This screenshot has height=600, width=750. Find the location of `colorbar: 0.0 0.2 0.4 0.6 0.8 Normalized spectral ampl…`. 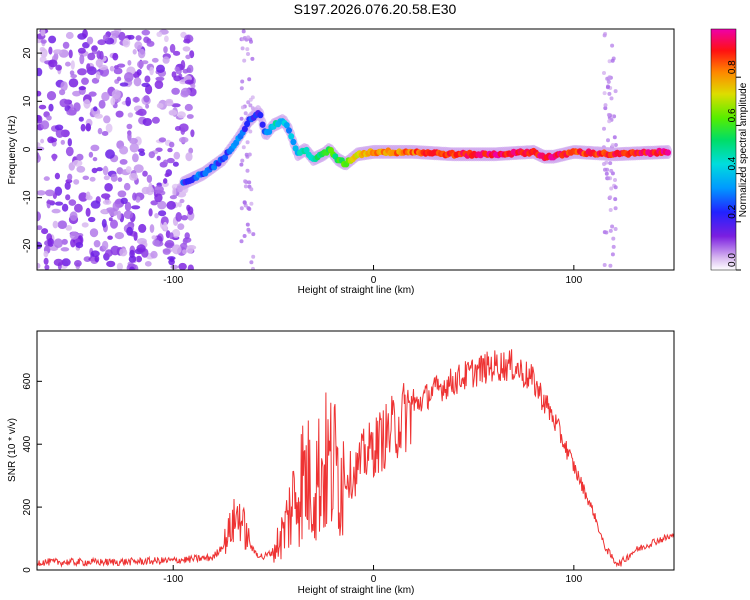

colorbar: 0.0 0.2 0.4 0.6 0.8 Normalized spectral ampl… is located at coordinates (729, 149).